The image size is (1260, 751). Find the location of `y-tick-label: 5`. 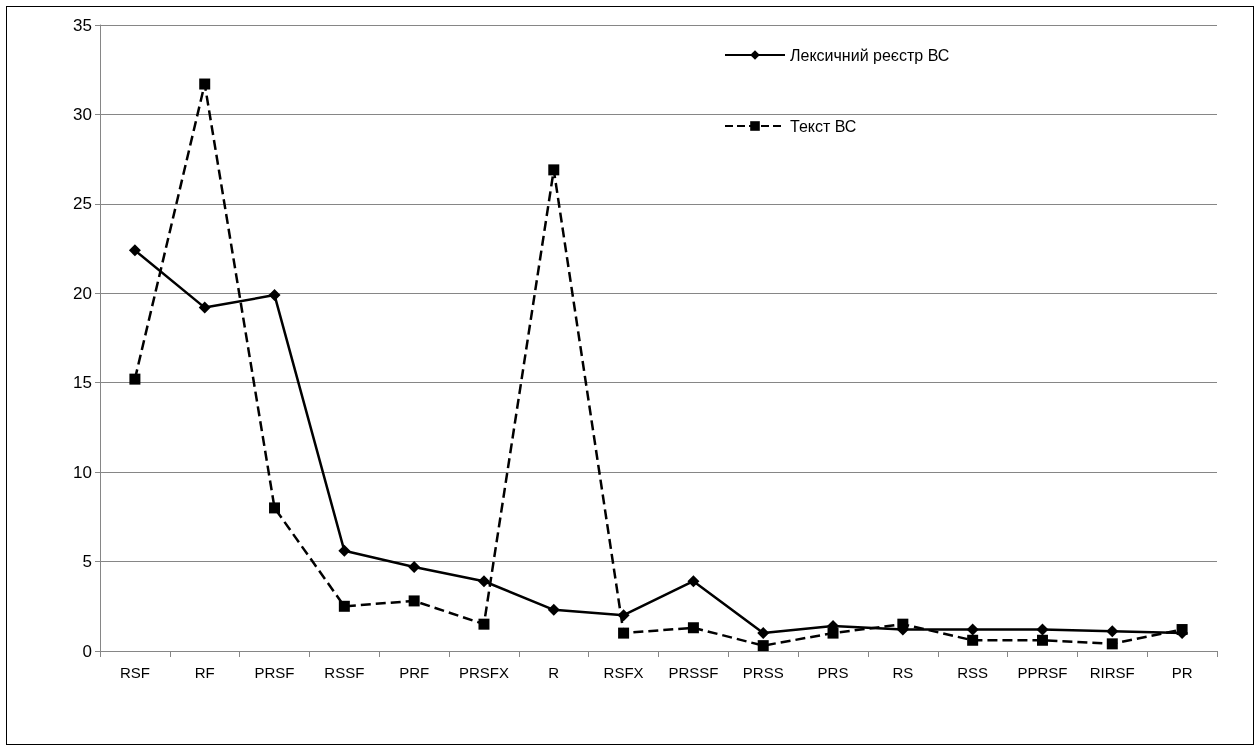

y-tick-label: 5 is located at coordinates (87, 562).